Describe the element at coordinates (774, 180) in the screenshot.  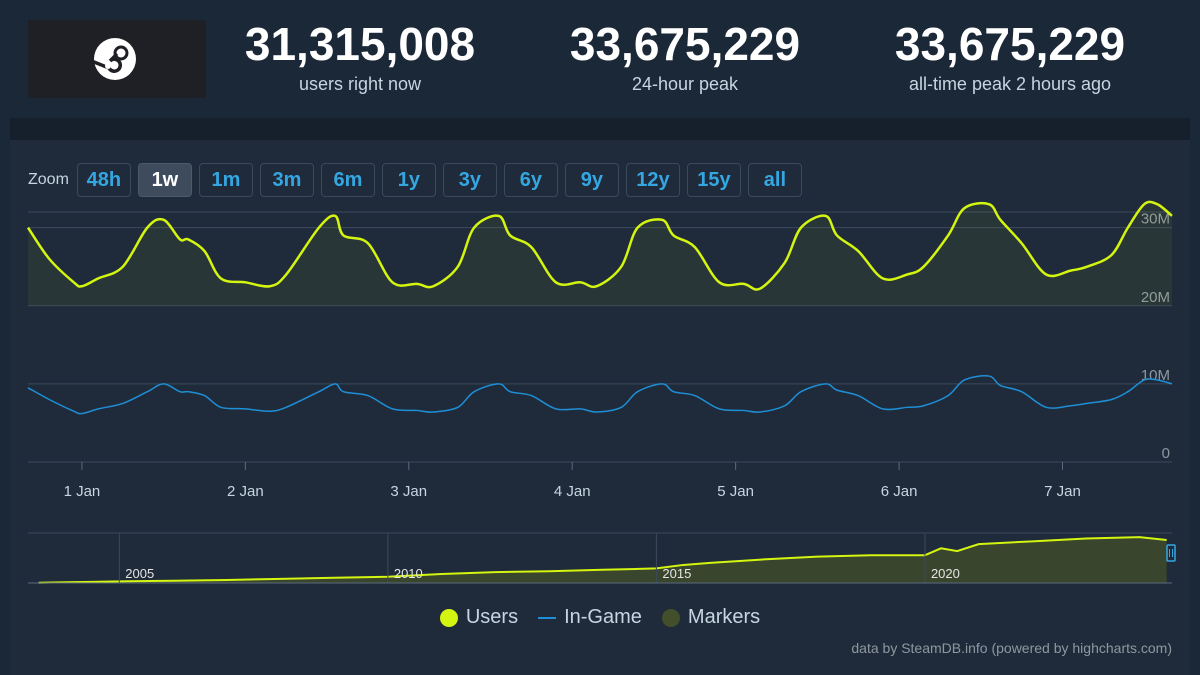
I see `zoom-all-button: all` at that location.